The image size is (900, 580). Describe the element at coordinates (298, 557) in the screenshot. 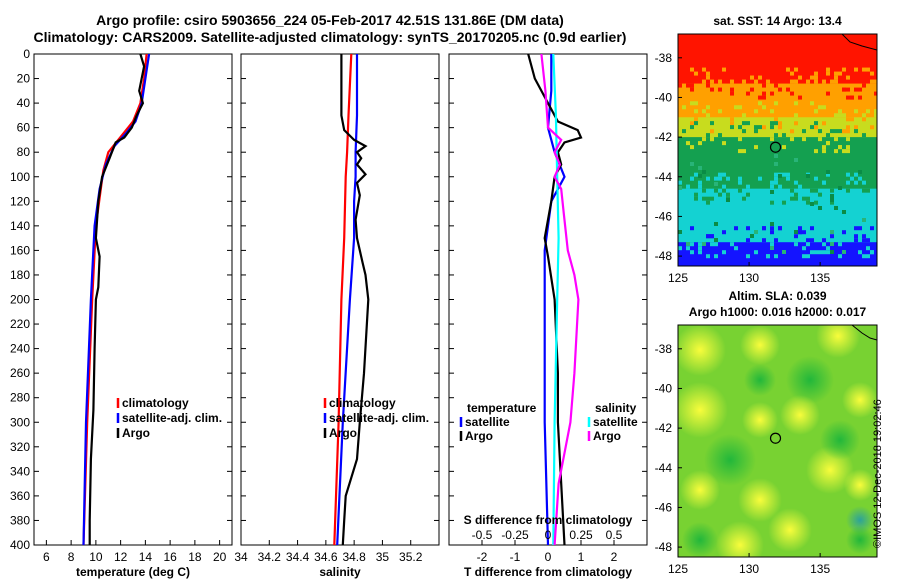

I see `xtick-label: 34.4` at that location.